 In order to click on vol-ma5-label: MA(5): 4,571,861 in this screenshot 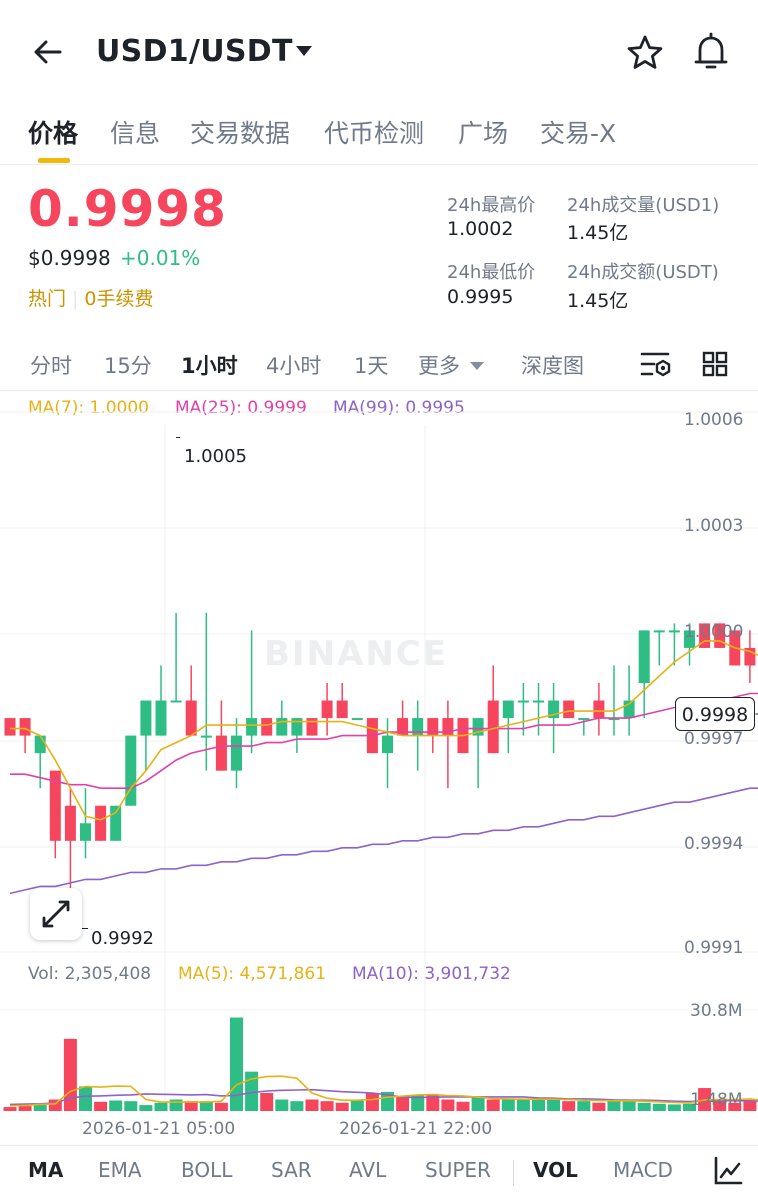, I will do `click(252, 974)`.